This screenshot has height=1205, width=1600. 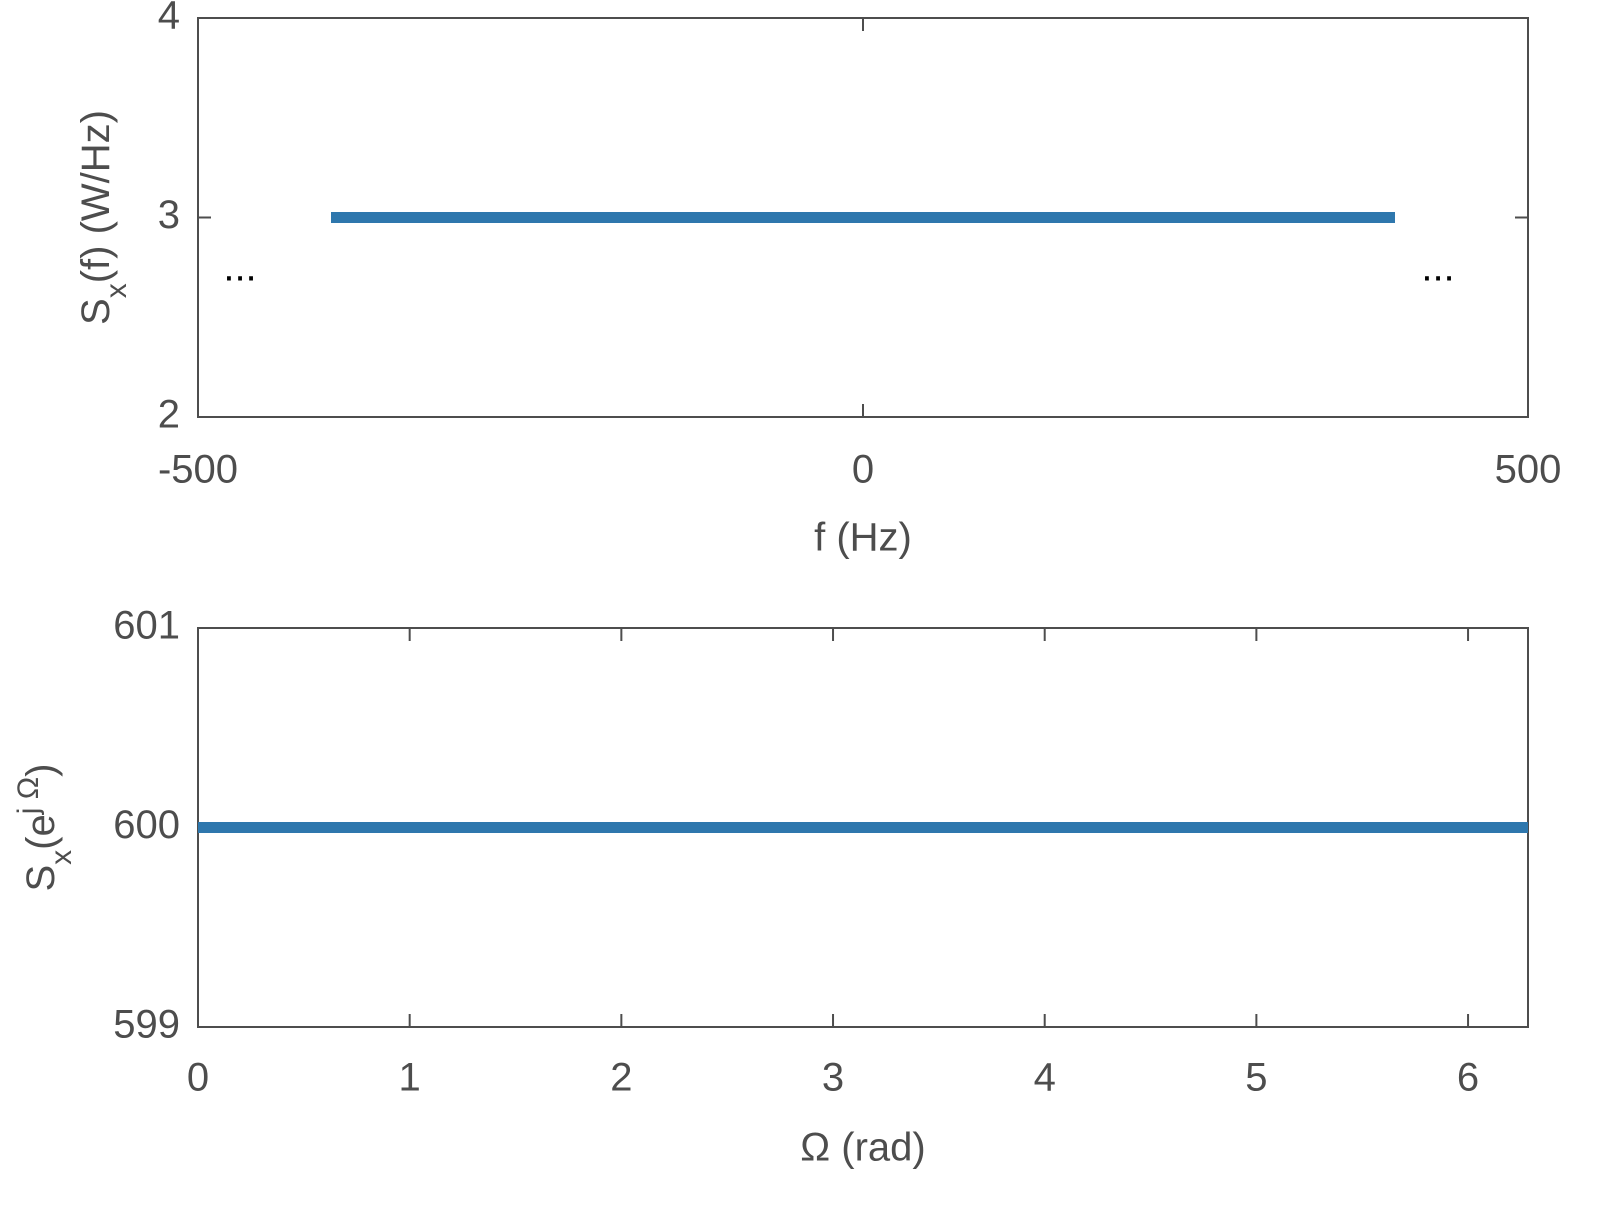 I want to click on x-tick-label: 6, so click(x=1468, y=1078).